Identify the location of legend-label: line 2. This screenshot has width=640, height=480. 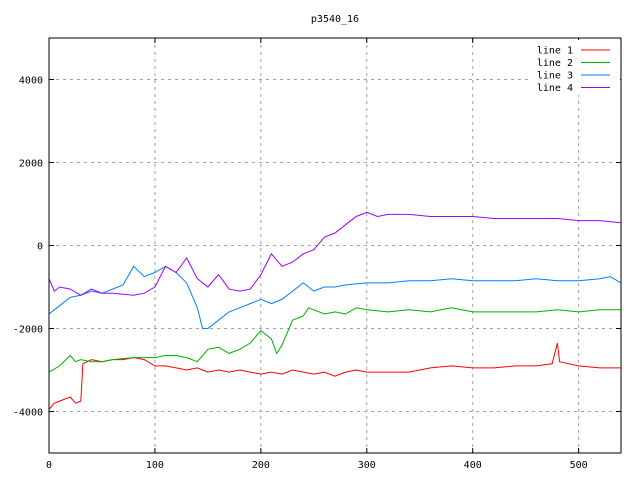
(555, 63).